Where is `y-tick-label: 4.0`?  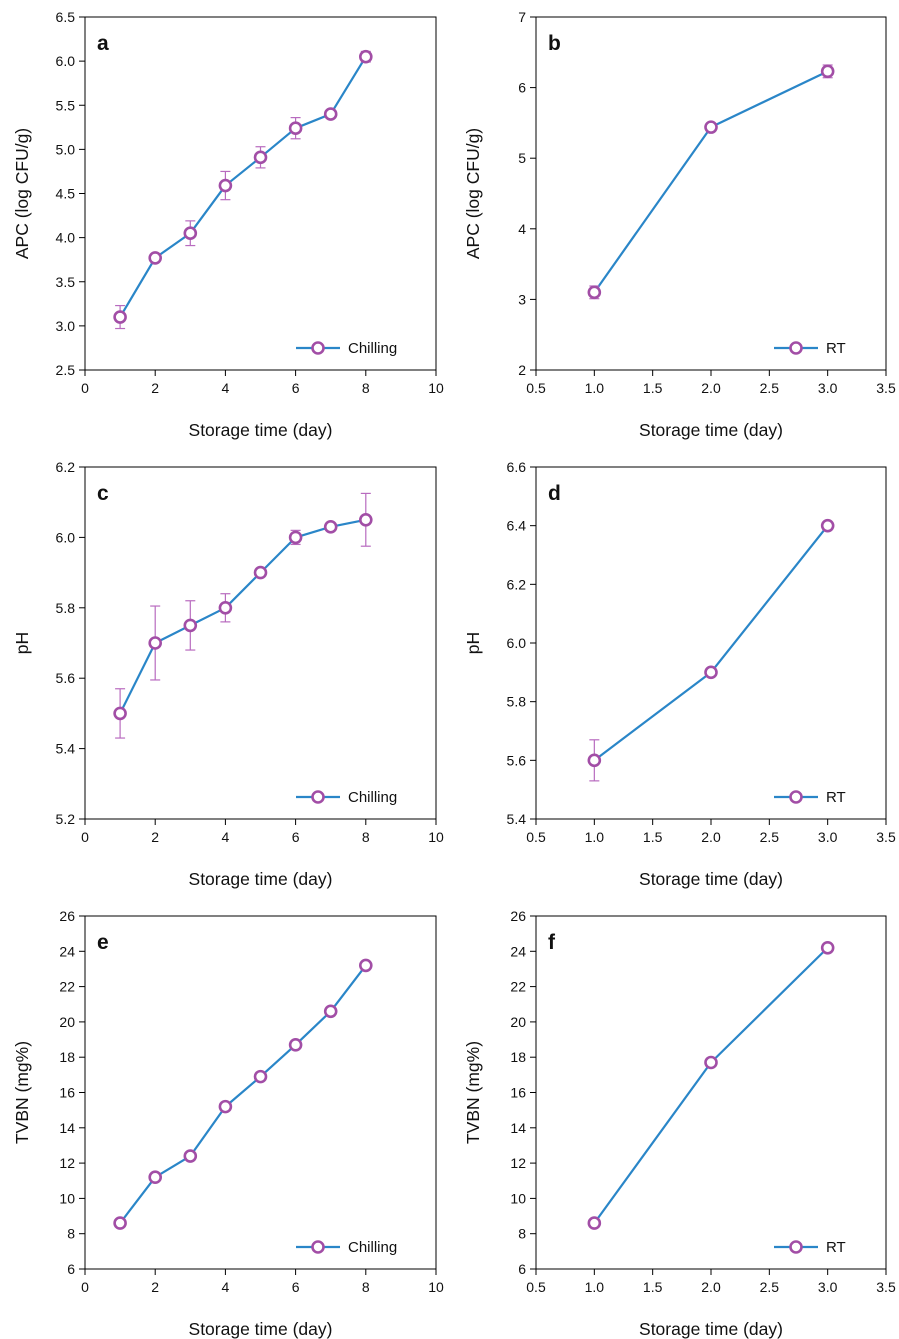
y-tick-label: 4.0 is located at coordinates (66, 238).